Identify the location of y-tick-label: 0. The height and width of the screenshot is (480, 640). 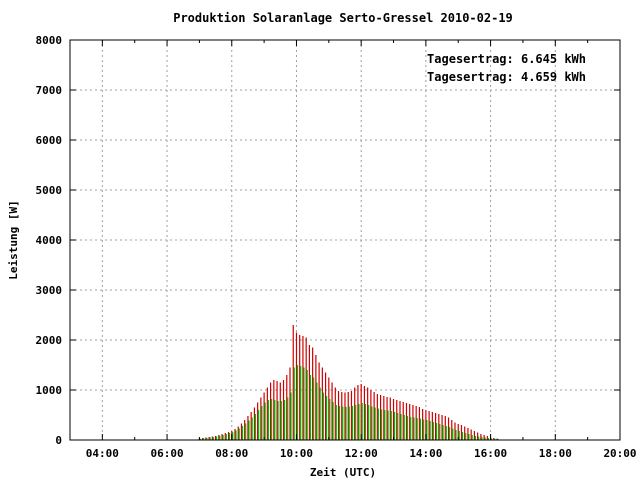
(58, 440).